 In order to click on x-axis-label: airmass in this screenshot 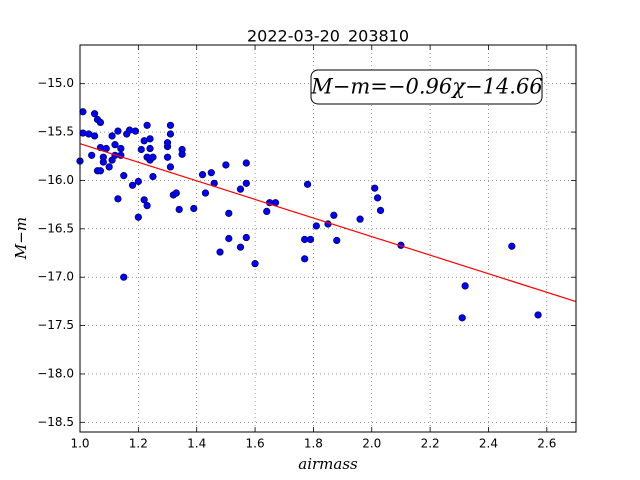, I will do `click(328, 464)`.